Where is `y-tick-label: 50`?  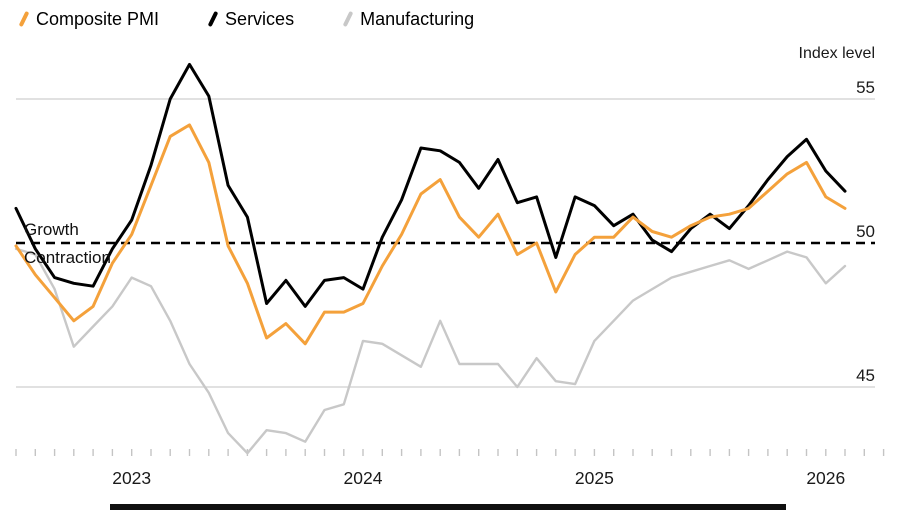 y-tick-label: 50 is located at coordinates (865, 231).